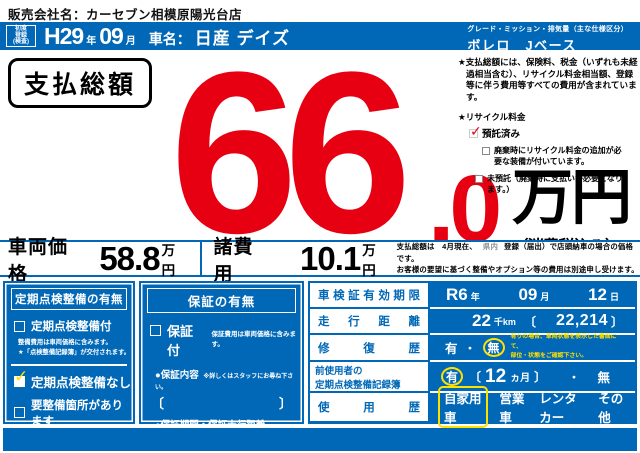 The height and width of the screenshot is (453, 640). Describe the element at coordinates (129, 258) in the screenshot. I see `vehicle-price-value: 58.8` at that location.